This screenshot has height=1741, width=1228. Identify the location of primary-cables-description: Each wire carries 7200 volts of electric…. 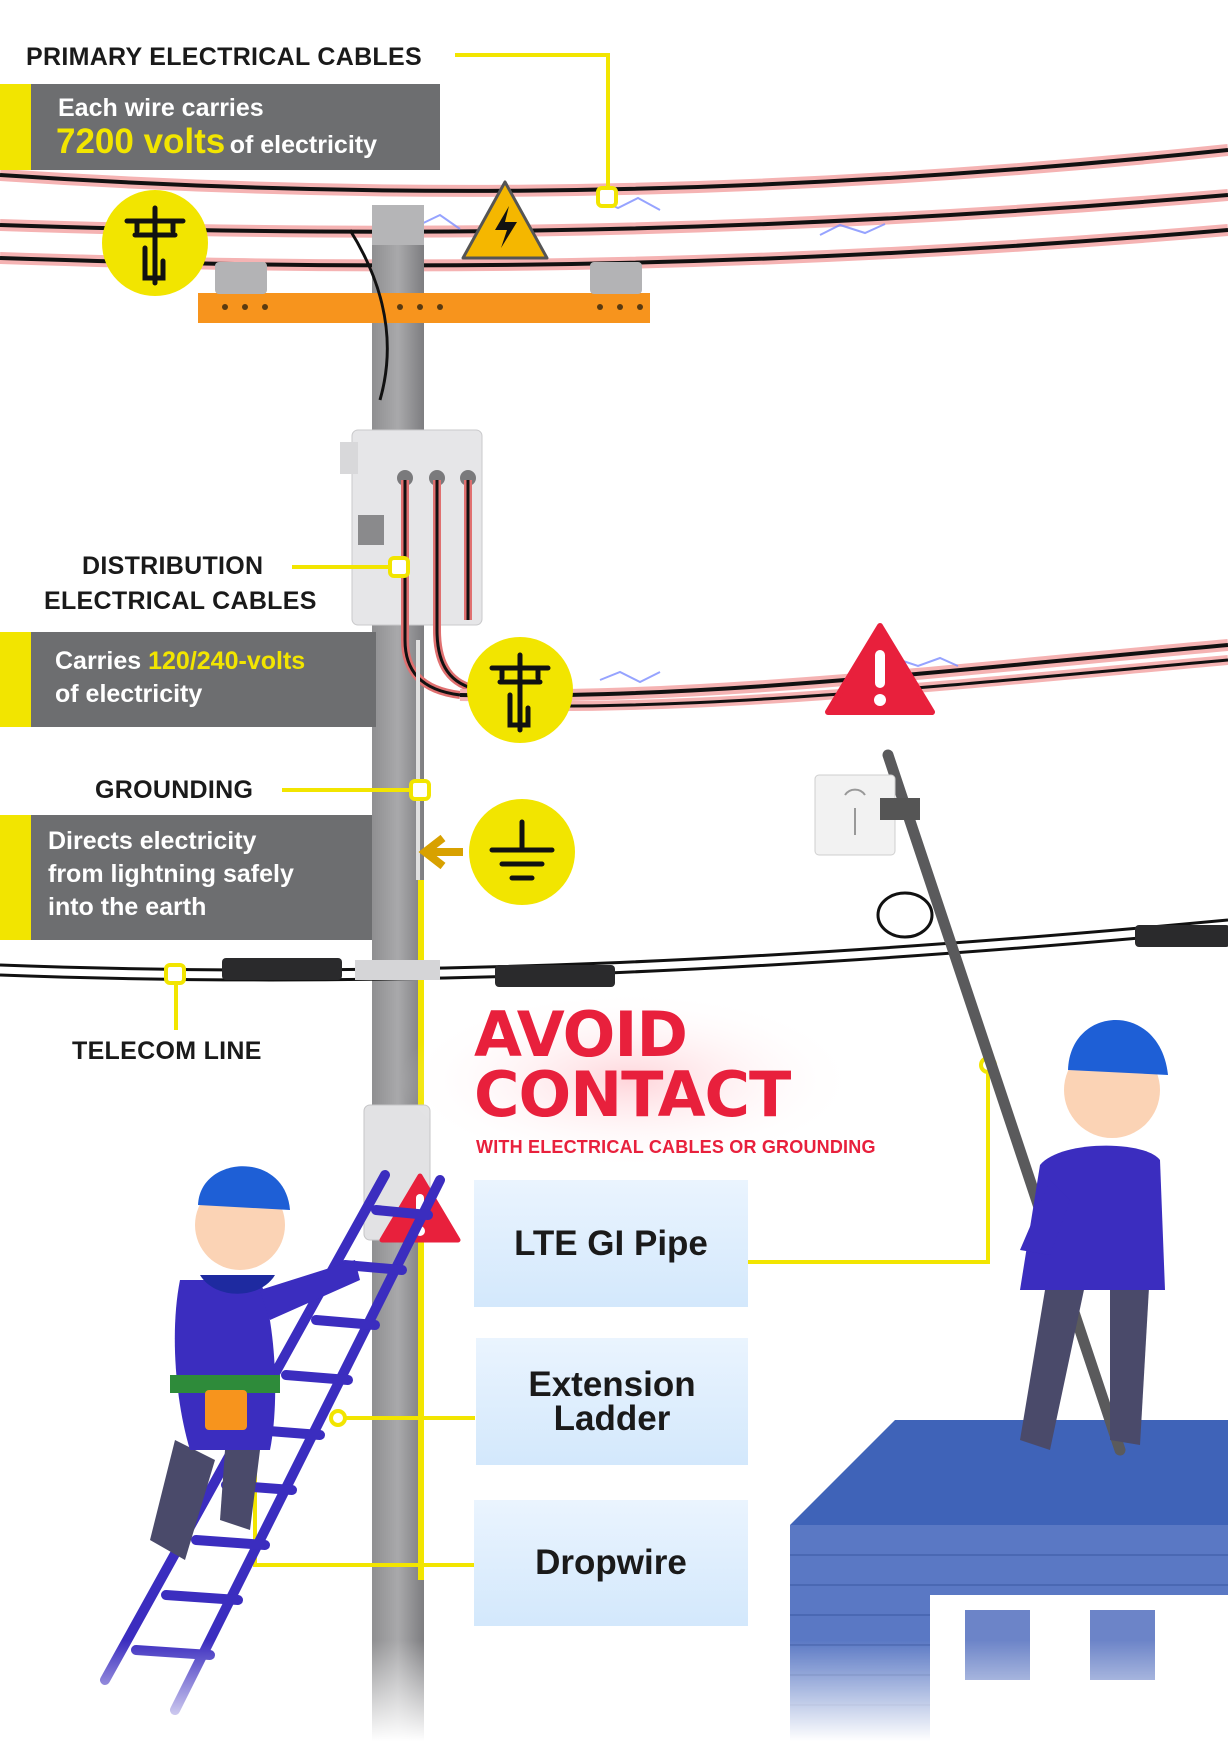
(220, 127).